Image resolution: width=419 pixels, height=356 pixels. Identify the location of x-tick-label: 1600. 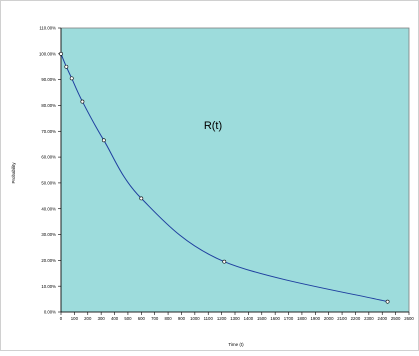
(275, 318).